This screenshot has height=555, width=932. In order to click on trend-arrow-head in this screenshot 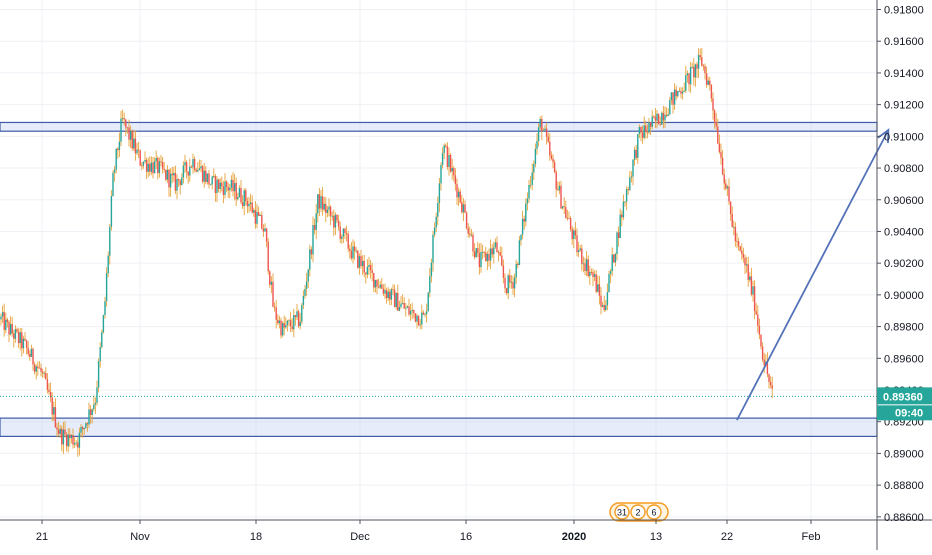, I will do `click(883, 136)`.